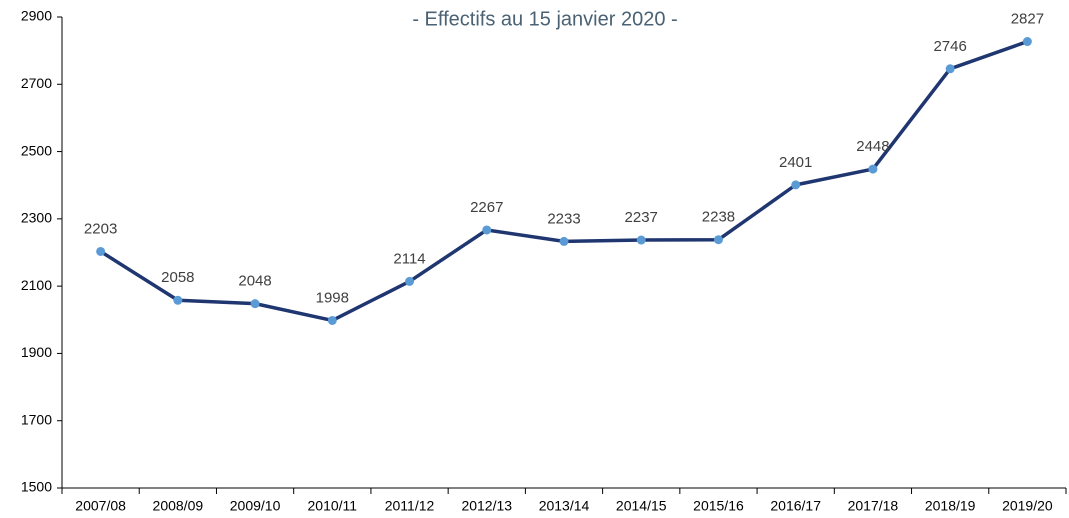 The height and width of the screenshot is (518, 1069). What do you see at coordinates (409, 258) in the screenshot?
I see `data-label: 2114` at bounding box center [409, 258].